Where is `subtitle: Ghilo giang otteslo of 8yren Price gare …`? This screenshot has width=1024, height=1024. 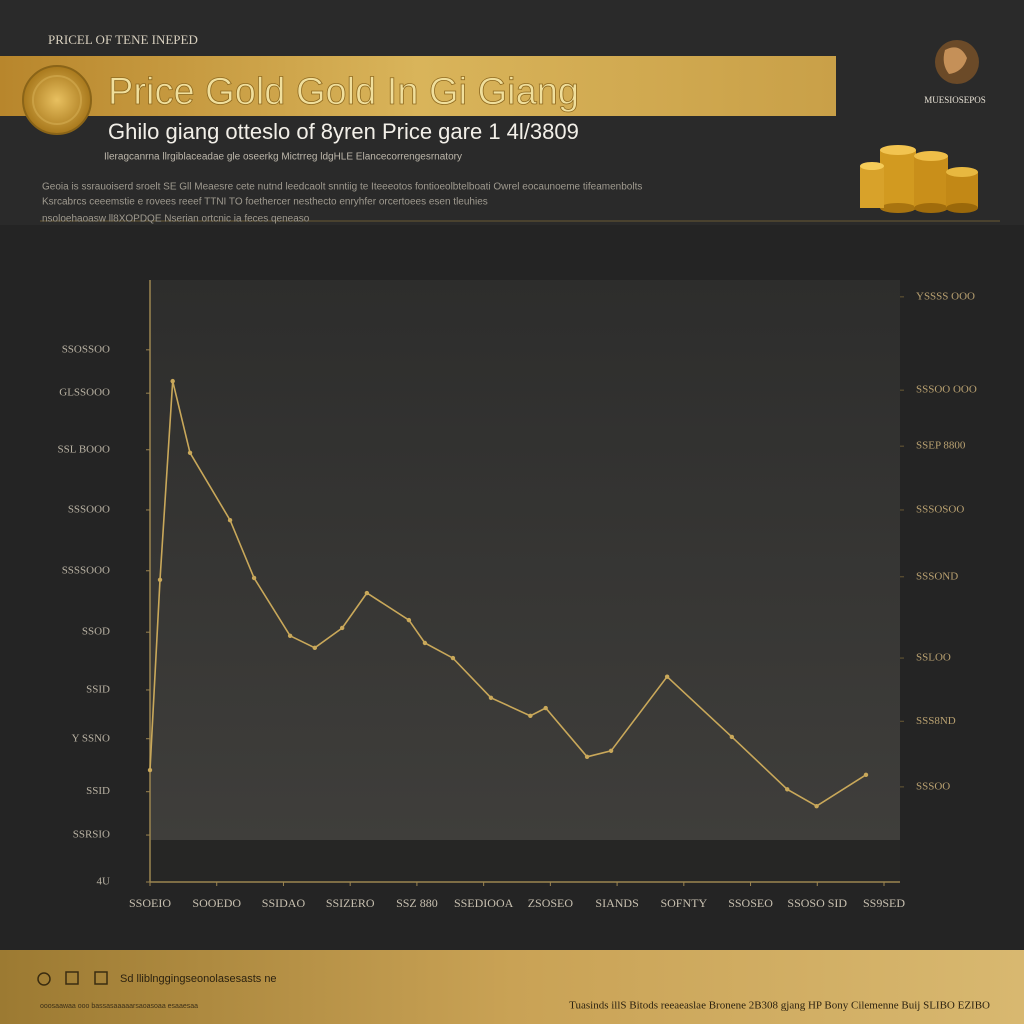 subtitle: Ghilo giang otteslo of 8yren Price gare … is located at coordinates (343, 131).